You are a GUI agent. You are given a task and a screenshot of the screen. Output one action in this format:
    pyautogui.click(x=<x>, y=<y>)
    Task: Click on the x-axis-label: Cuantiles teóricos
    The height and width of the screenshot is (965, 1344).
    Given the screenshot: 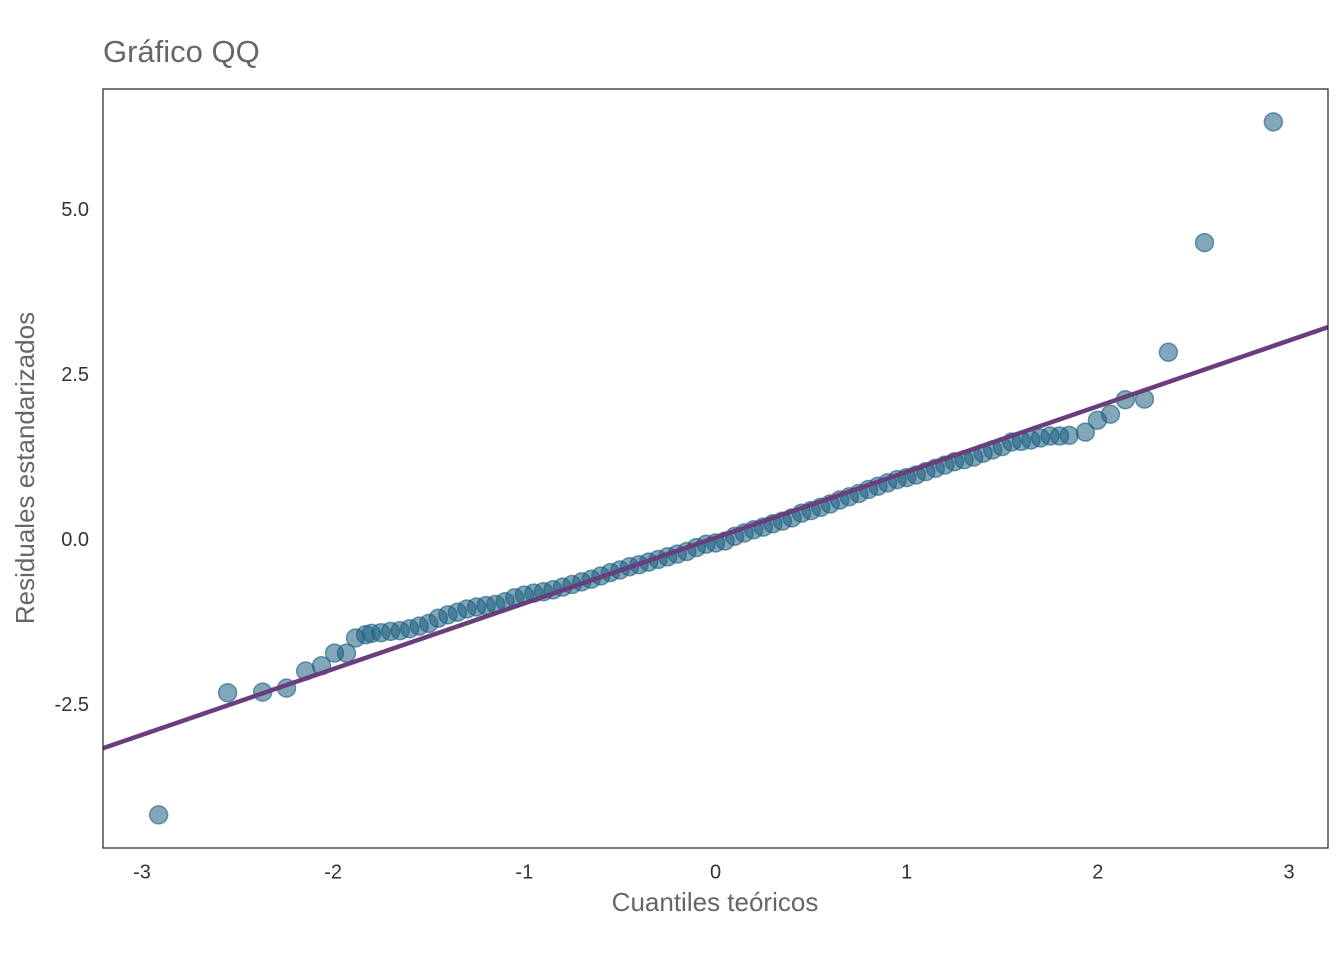 What is the action you would take?
    pyautogui.click(x=715, y=902)
    